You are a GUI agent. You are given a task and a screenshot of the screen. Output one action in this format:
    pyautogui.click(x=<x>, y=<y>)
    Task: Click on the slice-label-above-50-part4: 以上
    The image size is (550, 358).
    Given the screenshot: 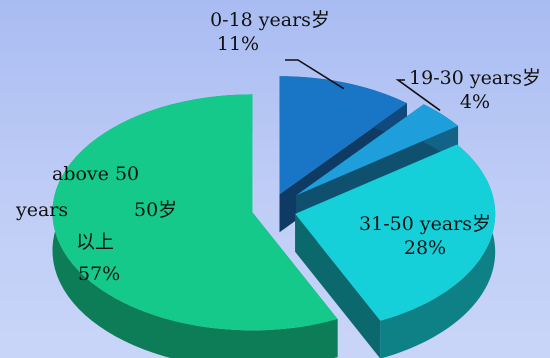 What is the action you would take?
    pyautogui.click(x=95, y=242)
    